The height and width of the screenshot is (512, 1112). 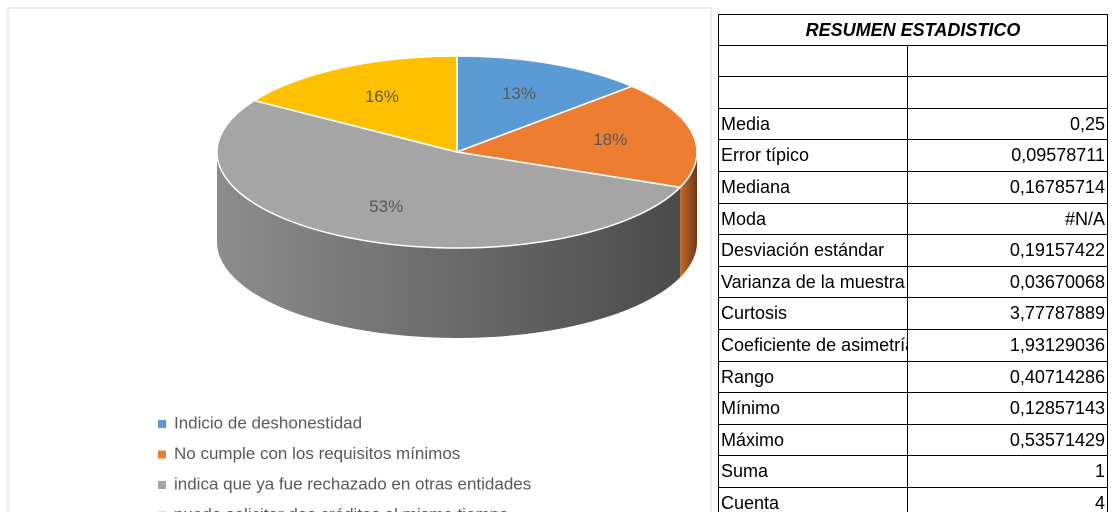 What do you see at coordinates (1007, 282) in the screenshot?
I see `stat-value: 0,03670068` at bounding box center [1007, 282].